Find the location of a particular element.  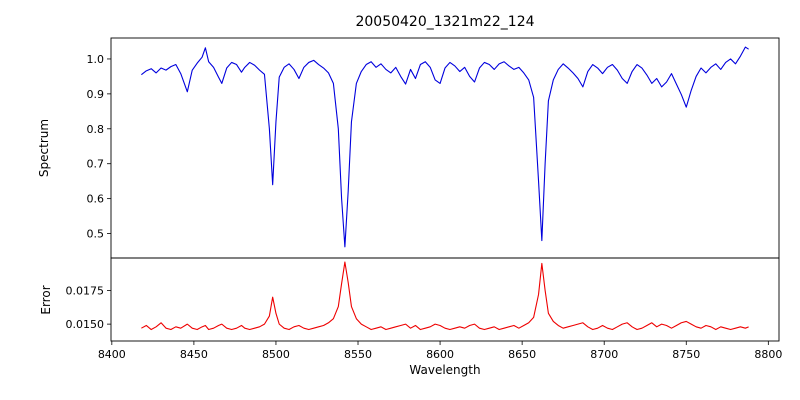

y-tick-label: 0.0150 is located at coordinates (85, 324).